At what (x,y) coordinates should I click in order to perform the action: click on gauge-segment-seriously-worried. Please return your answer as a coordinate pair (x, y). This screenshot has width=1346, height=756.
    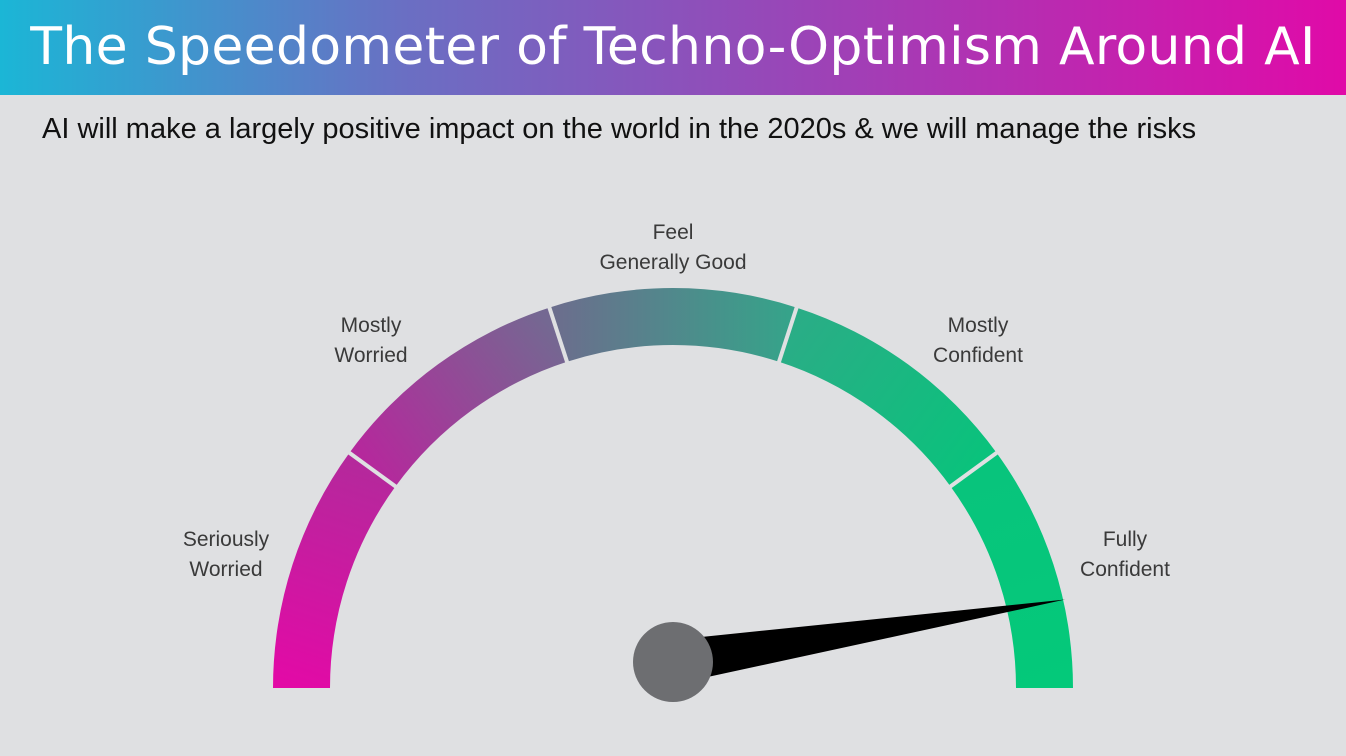
    Looking at the image, I should click on (334, 570).